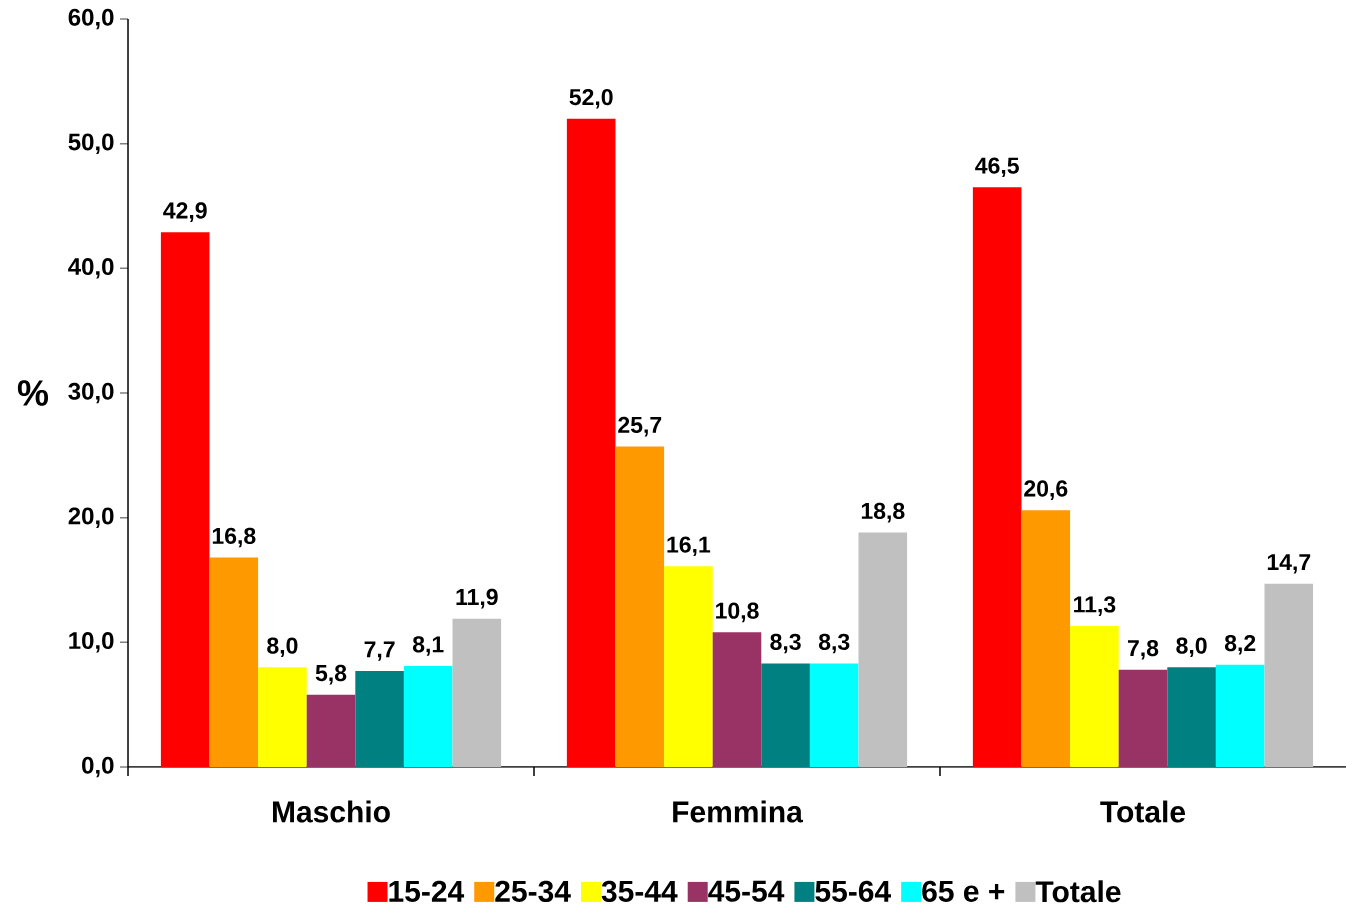  I want to click on legend-label: 25-34, so click(533, 891).